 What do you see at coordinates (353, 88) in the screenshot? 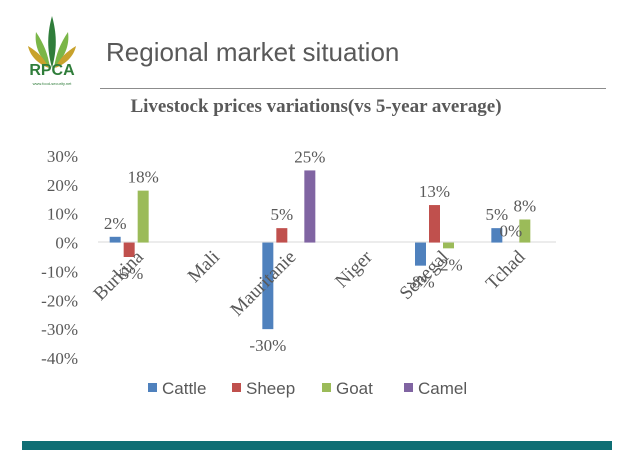
I see `header-divider` at bounding box center [353, 88].